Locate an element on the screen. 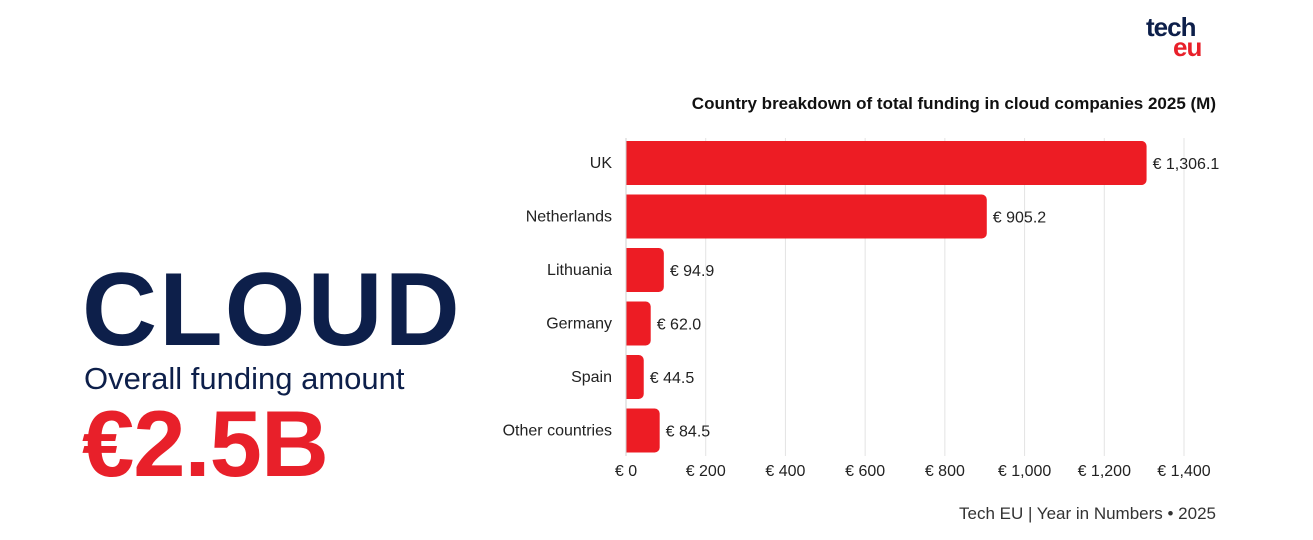 This screenshot has width=1313, height=540. logo-tech-text: tech is located at coordinates (1171, 27).